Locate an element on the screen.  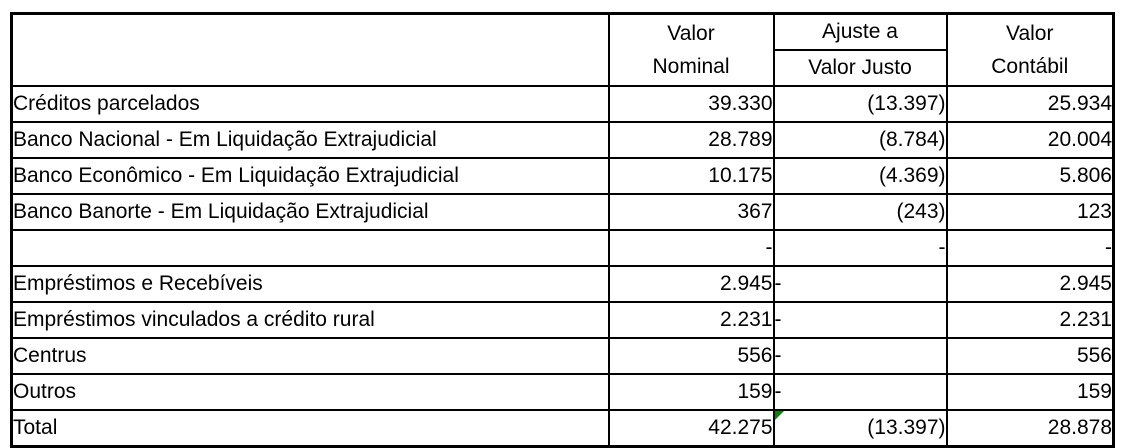
nominal-cell: 367 is located at coordinates (691, 212).